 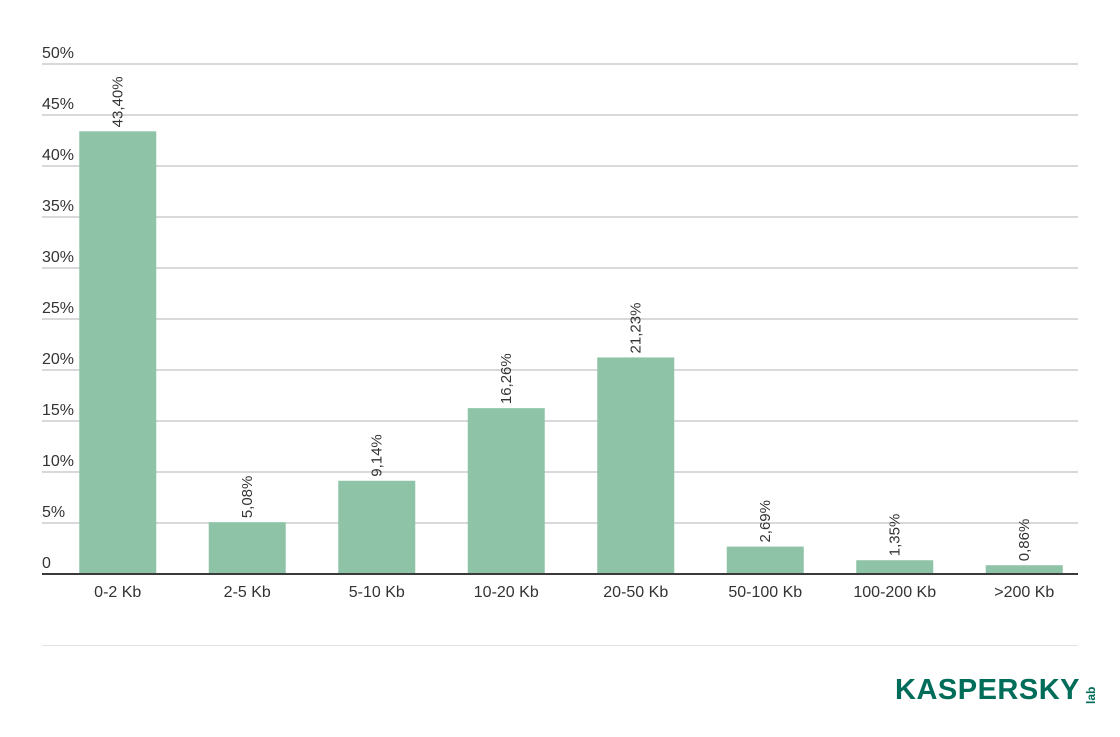 I want to click on y-tick-label: 5%, so click(x=53, y=512).